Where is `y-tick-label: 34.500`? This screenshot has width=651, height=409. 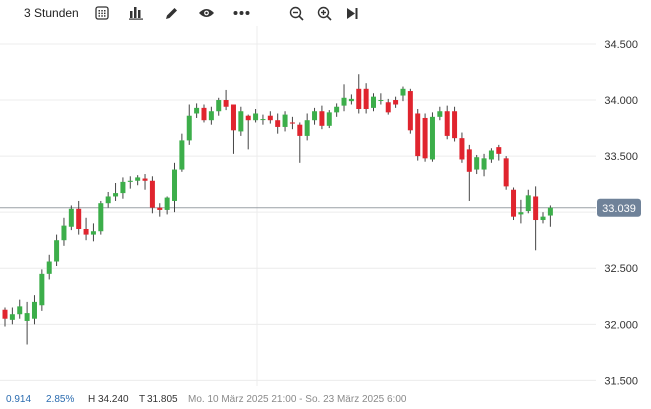
y-tick-label: 34.500 is located at coordinates (621, 45).